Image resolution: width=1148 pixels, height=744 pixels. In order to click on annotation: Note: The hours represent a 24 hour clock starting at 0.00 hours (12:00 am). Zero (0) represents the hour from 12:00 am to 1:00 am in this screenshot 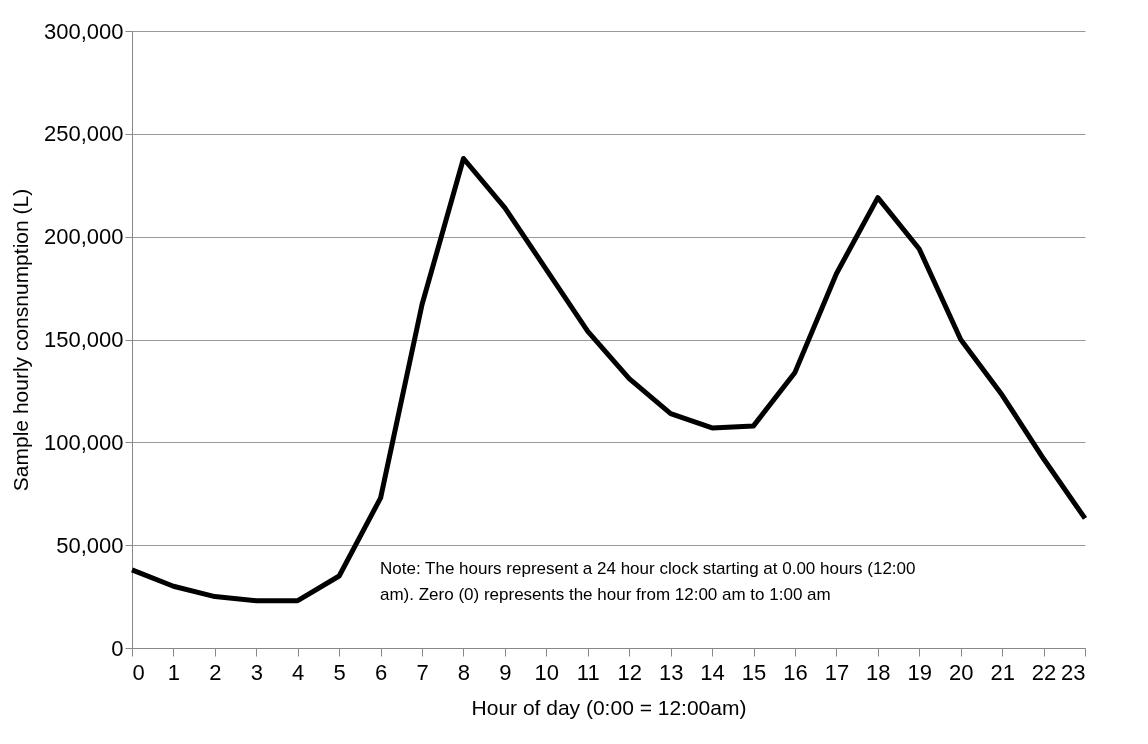, I will do `click(648, 581)`.